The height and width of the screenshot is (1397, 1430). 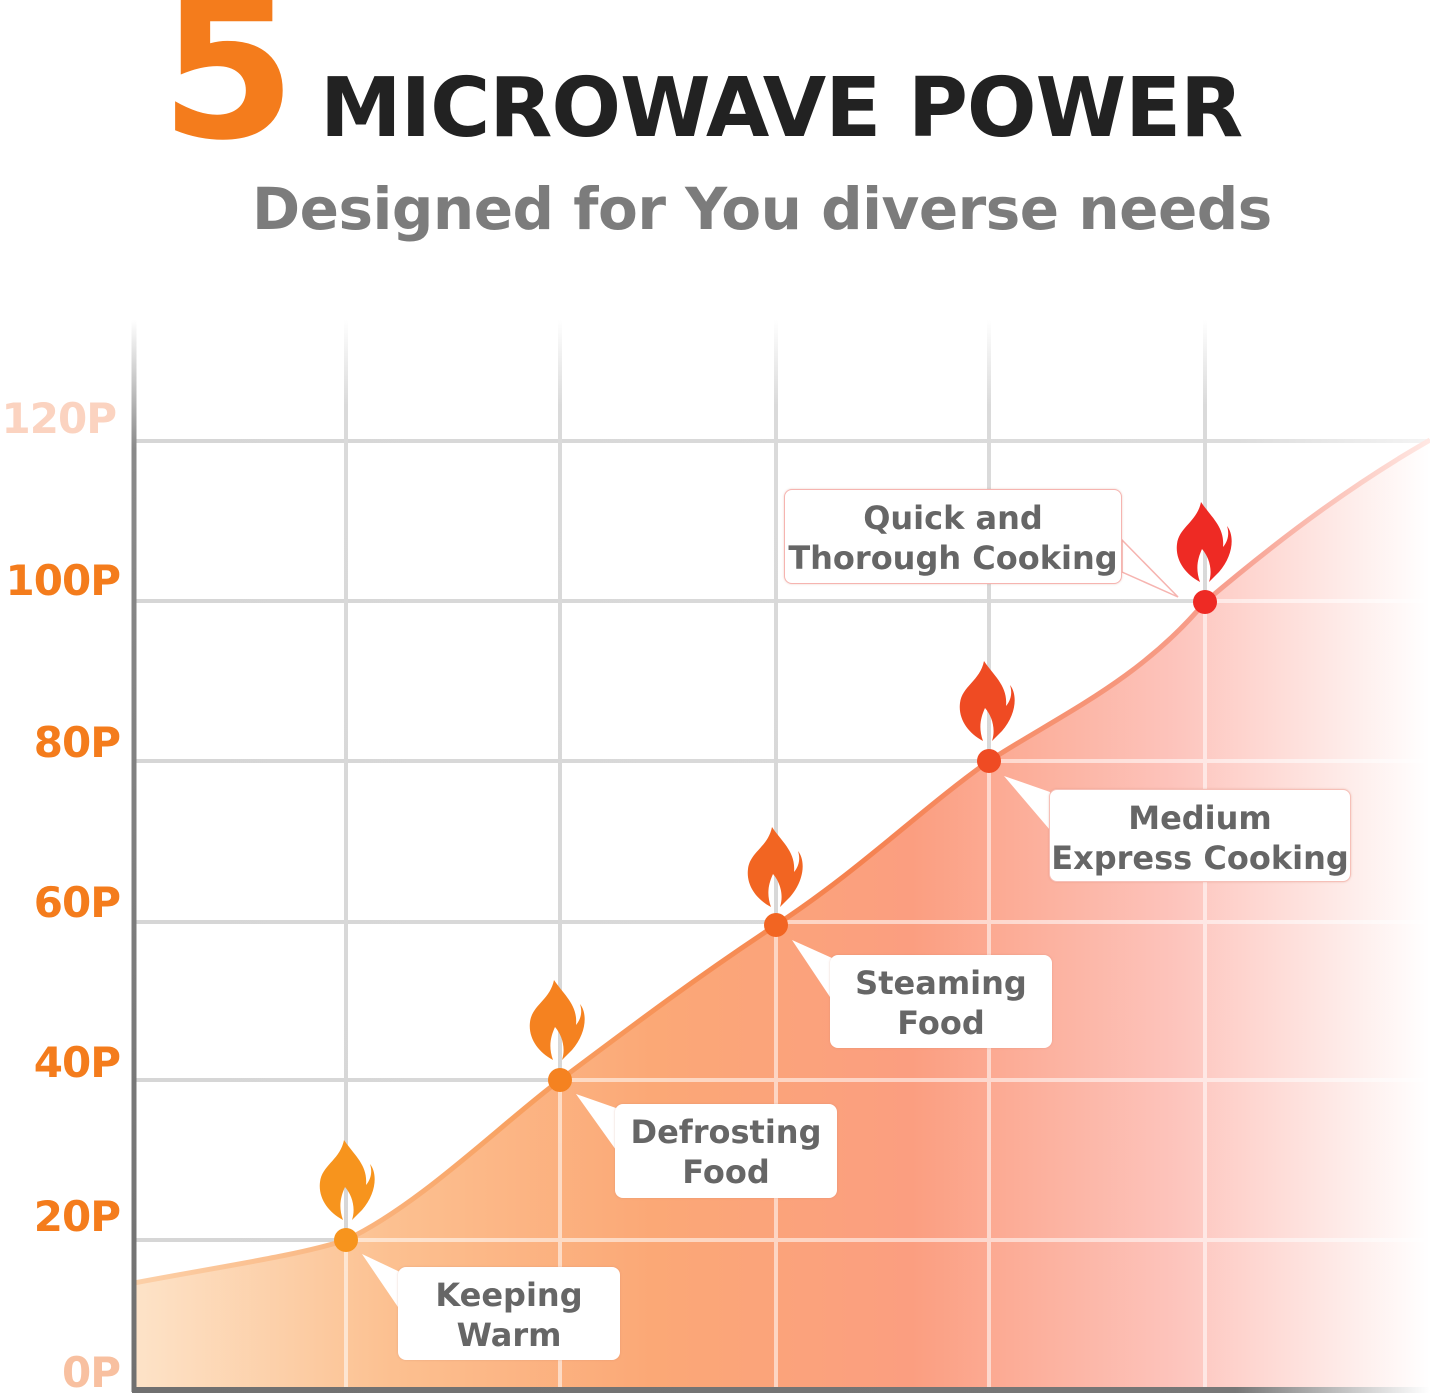 I want to click on data-point-medium-express, so click(x=989, y=761).